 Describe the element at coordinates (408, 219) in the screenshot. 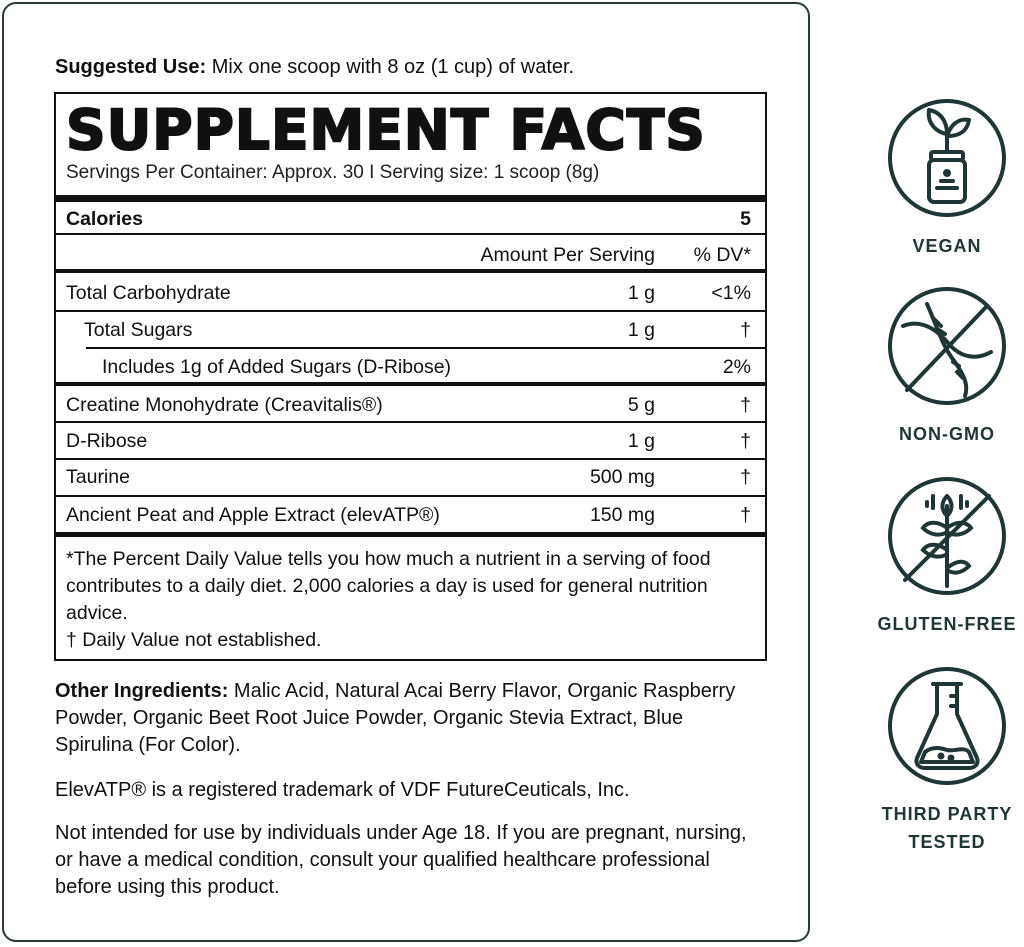

I see `calories-row: Calories 5` at that location.